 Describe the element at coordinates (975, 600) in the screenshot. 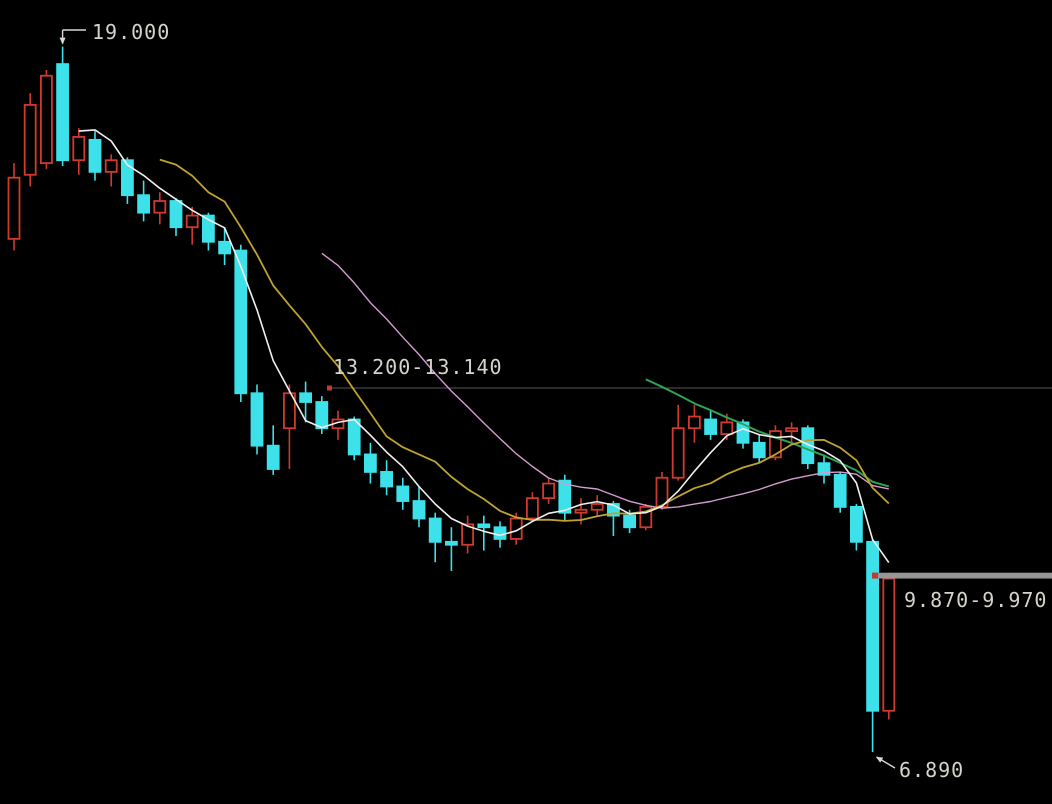

I see `band-label: 9.870-9.970` at that location.